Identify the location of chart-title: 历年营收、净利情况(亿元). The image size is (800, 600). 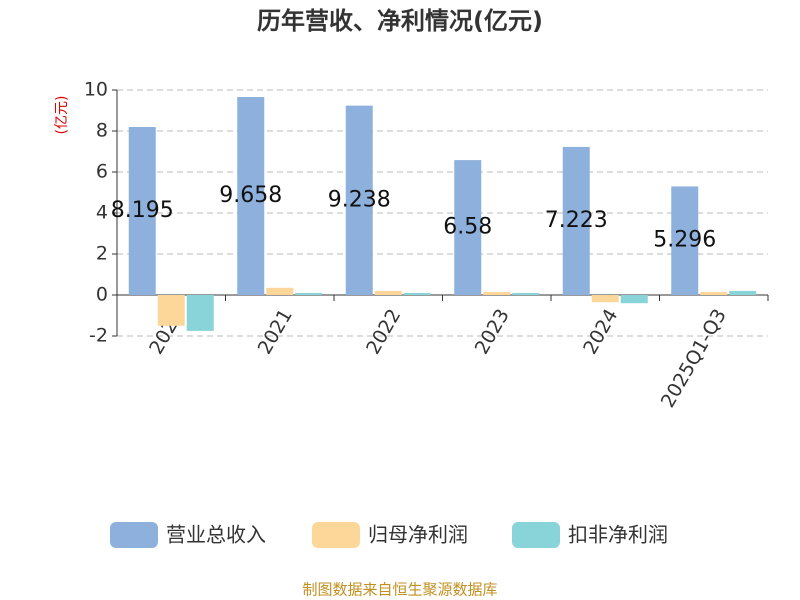
(400, 21).